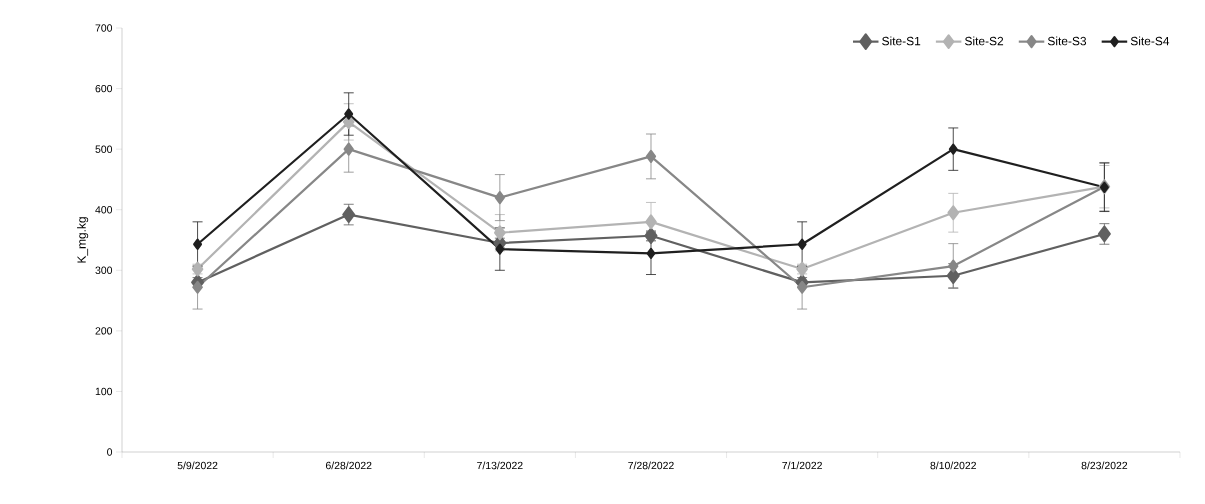 This screenshot has width=1205, height=504. Describe the element at coordinates (197, 465) in the screenshot. I see `x-tick-label: 5/9/2022` at that location.